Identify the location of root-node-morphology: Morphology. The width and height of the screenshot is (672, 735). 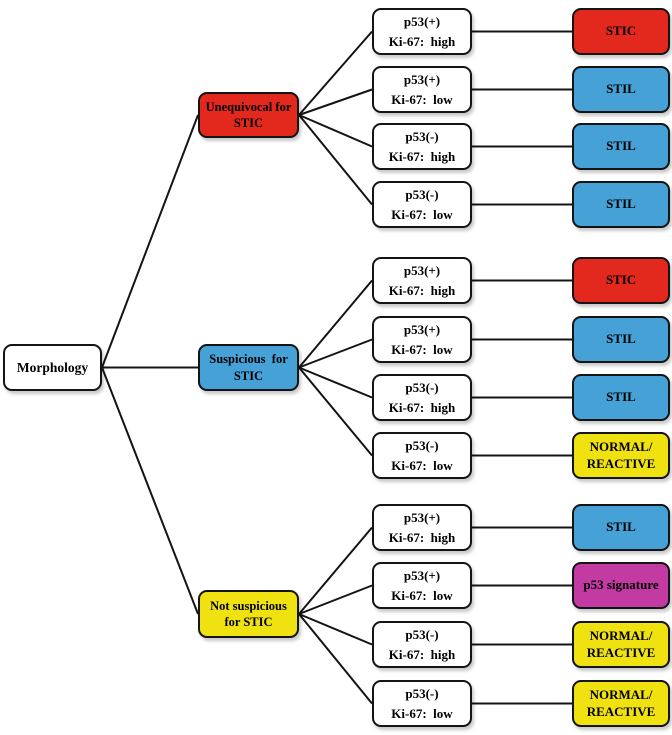
(52, 367).